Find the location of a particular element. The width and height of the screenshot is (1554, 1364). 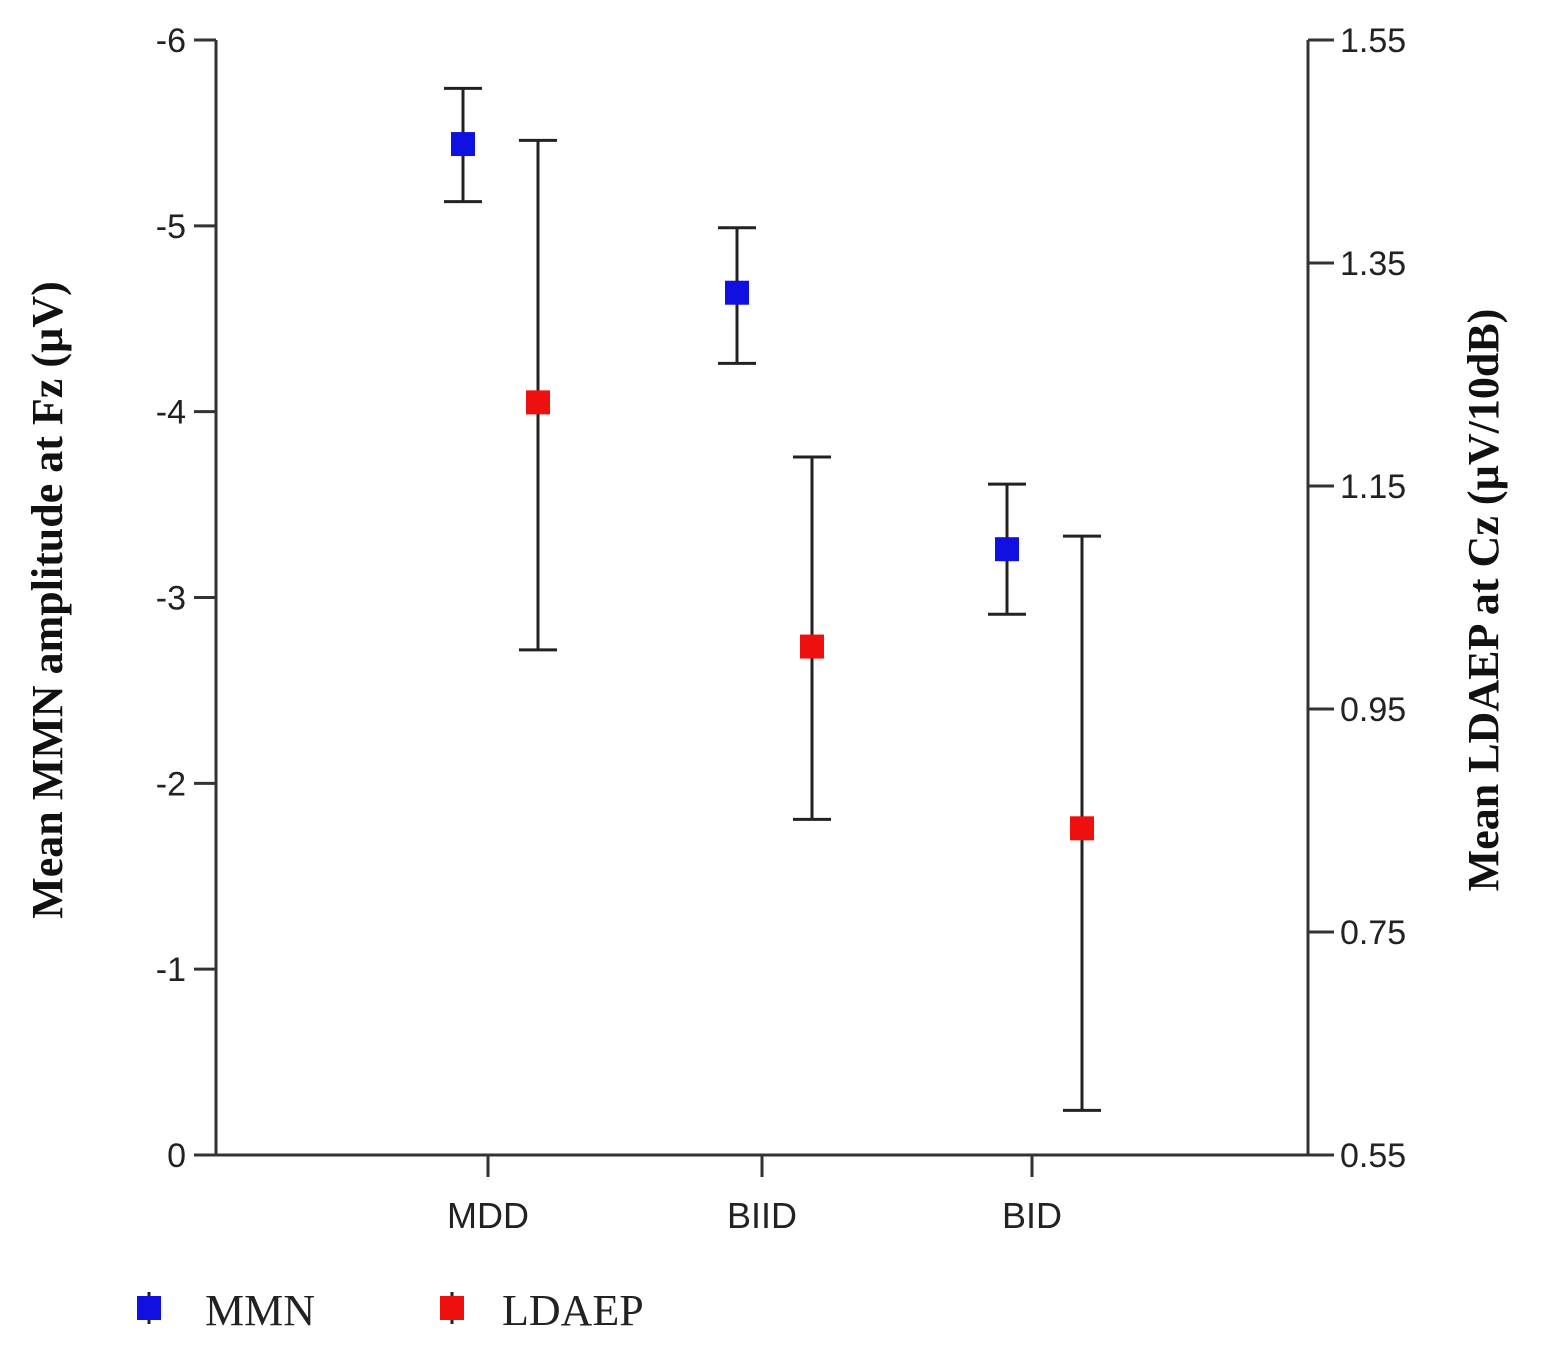

legend-item-ldaep: LDAEP is located at coordinates (542, 1310).